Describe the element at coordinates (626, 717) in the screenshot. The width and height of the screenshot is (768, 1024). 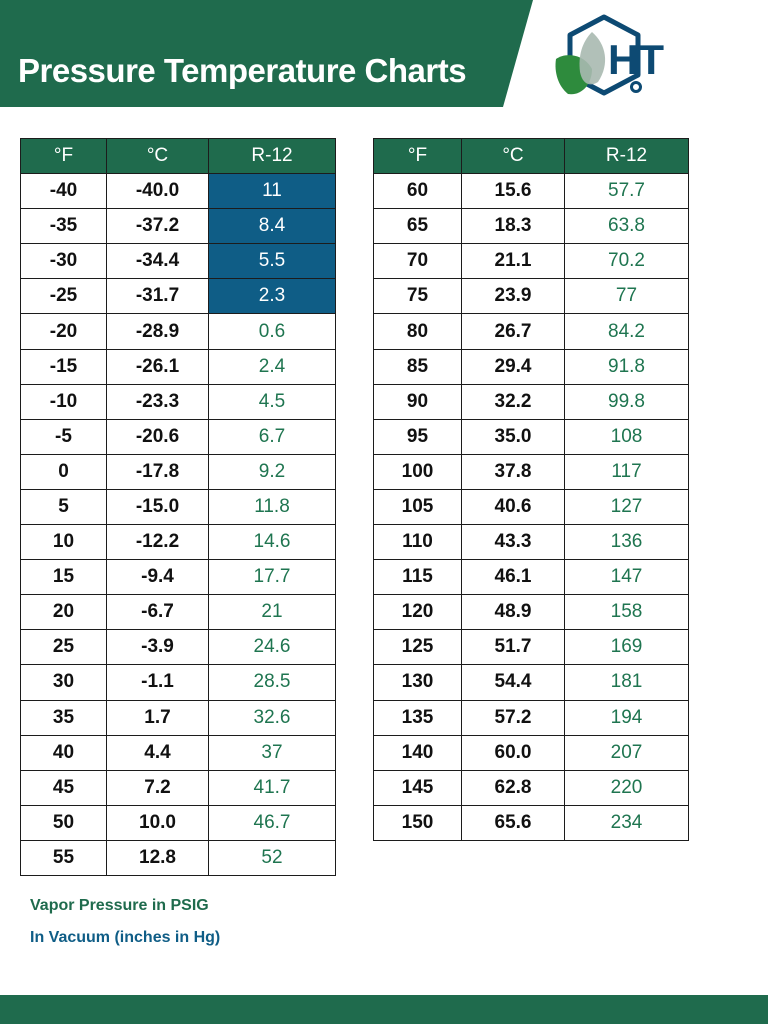
I see `cell-pressure: 194` at that location.